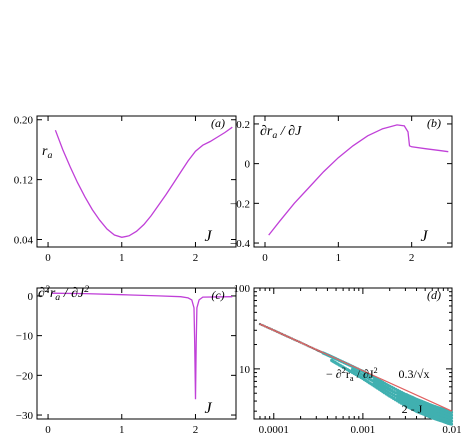 This screenshot has width=474, height=444. Describe the element at coordinates (245, 370) in the screenshot. I see `y-tick-label: 10` at that location.